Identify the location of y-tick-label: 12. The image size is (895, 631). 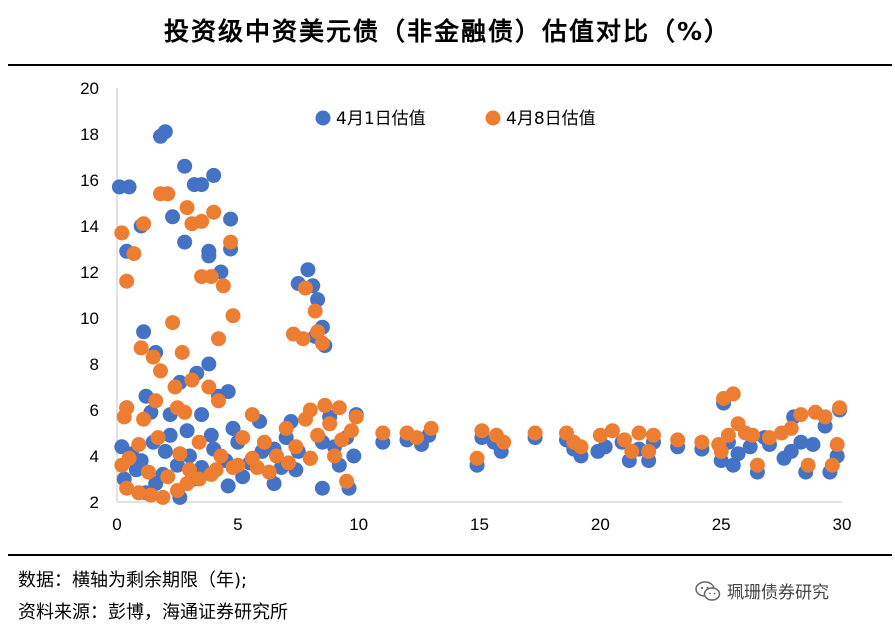
(89, 272).